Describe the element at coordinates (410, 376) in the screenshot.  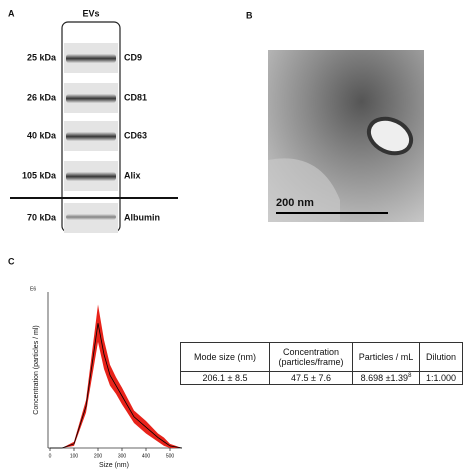
I see `superscript: 8` at that location.